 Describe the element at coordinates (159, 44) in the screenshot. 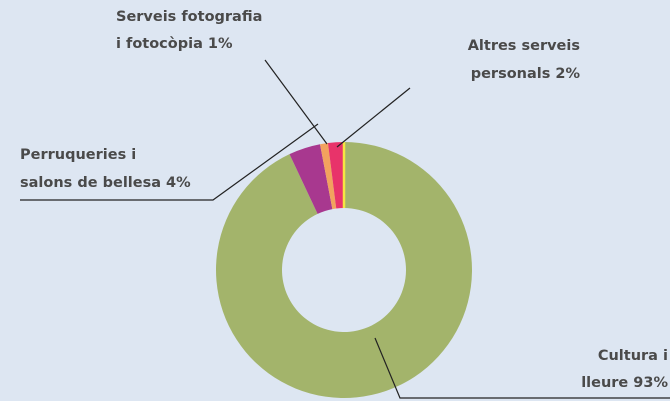

I see `label-line: i fotocòpia` at that location.